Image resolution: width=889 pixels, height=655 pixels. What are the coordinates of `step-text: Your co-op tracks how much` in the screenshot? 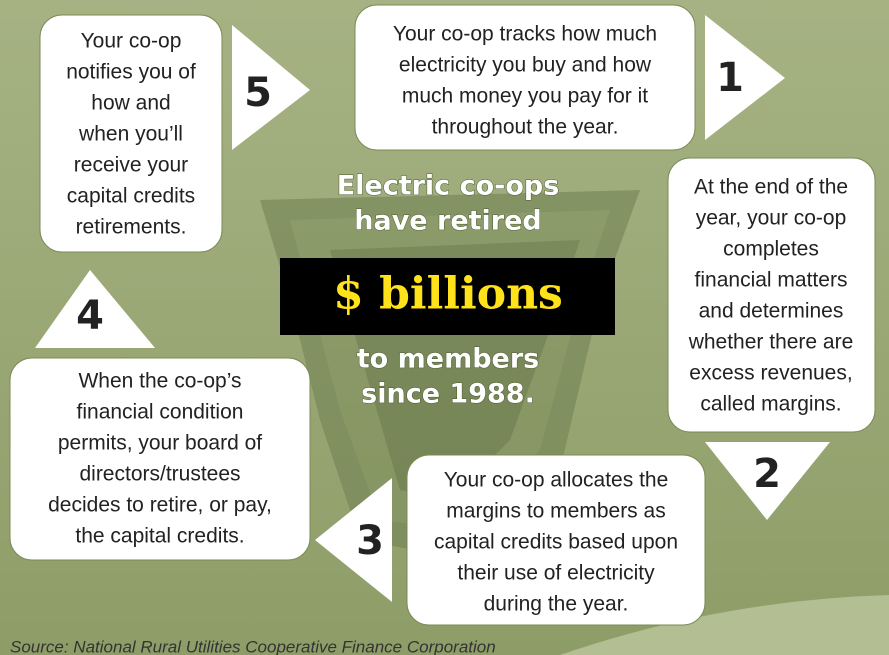 It's located at (525, 34).